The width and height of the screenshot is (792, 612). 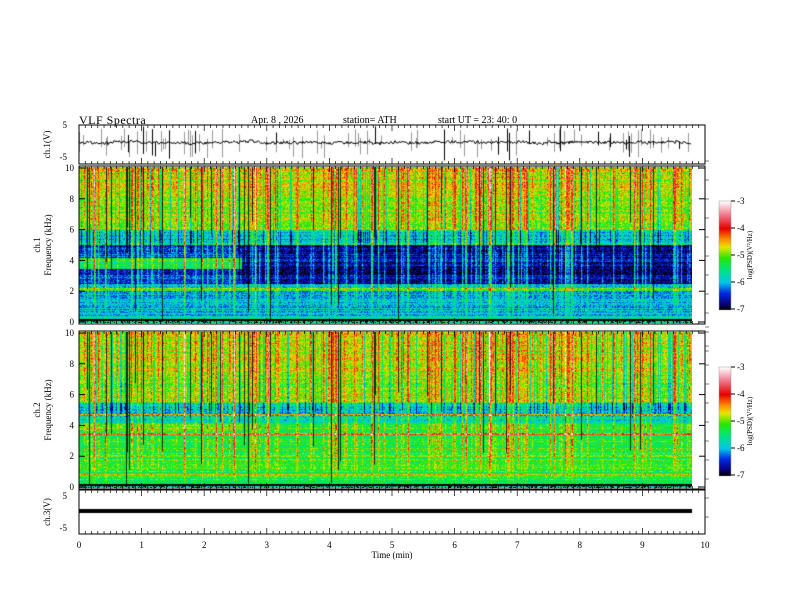 What do you see at coordinates (392, 545) in the screenshot?
I see `x-tick-label: 5` at bounding box center [392, 545].